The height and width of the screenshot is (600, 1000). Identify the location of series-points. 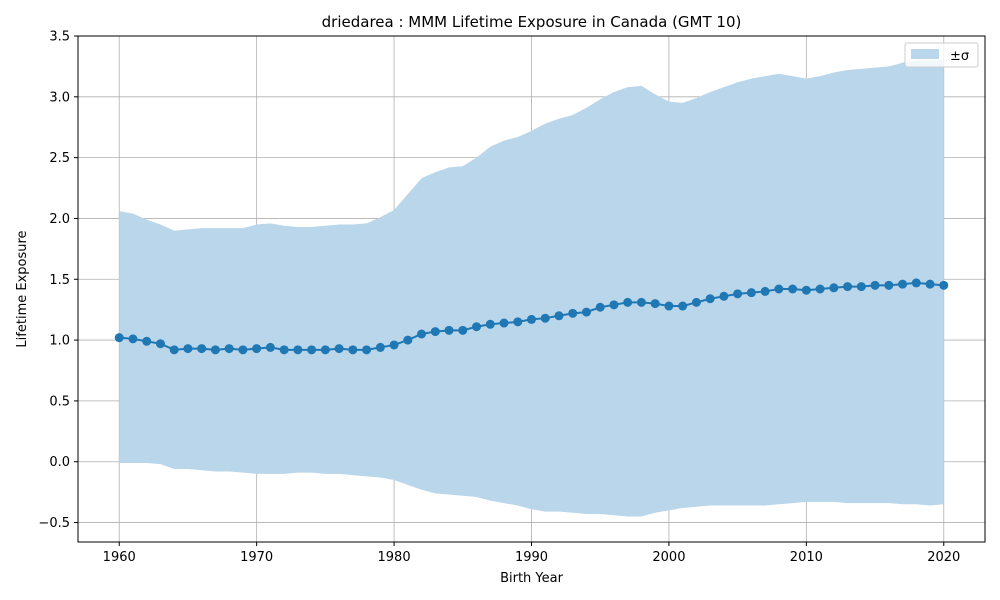
(531, 316).